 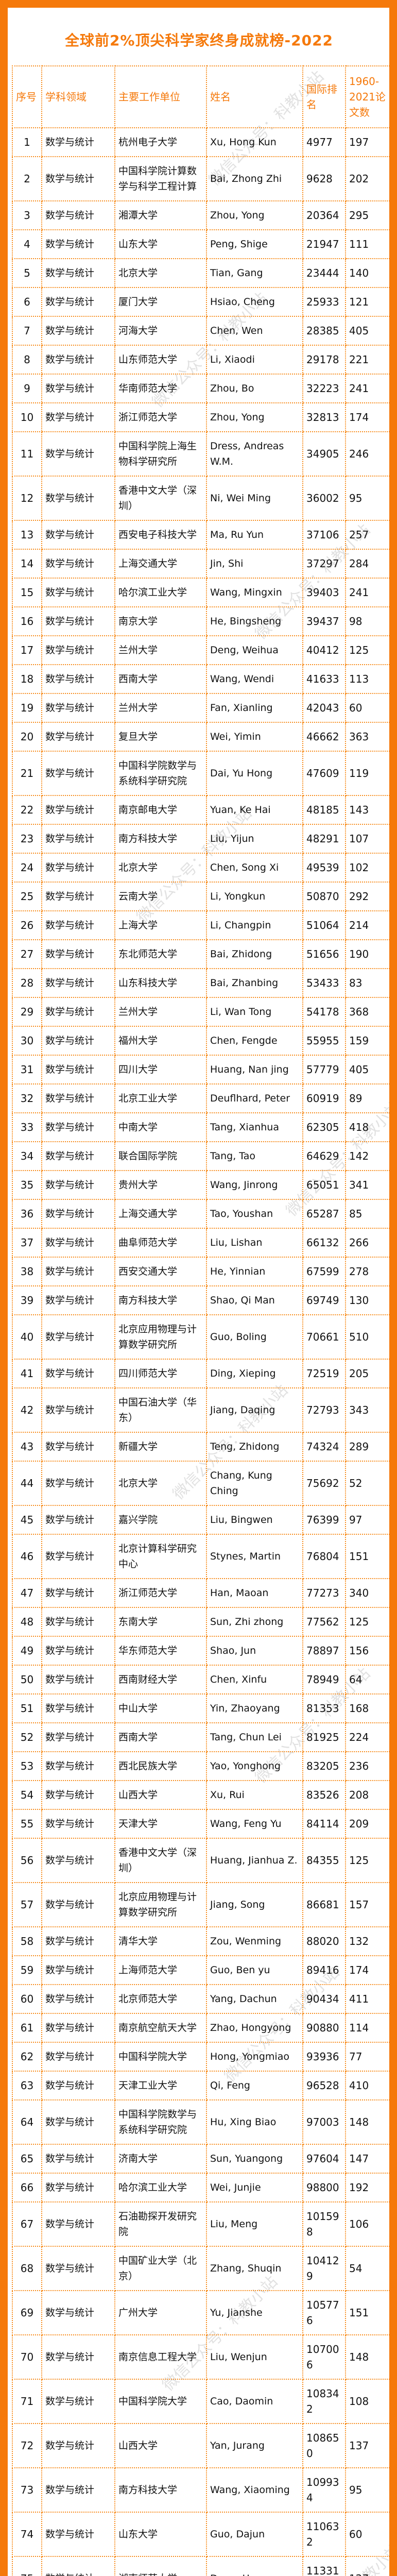 What do you see at coordinates (367, 708) in the screenshot?
I see `papers-cell: 60` at bounding box center [367, 708].